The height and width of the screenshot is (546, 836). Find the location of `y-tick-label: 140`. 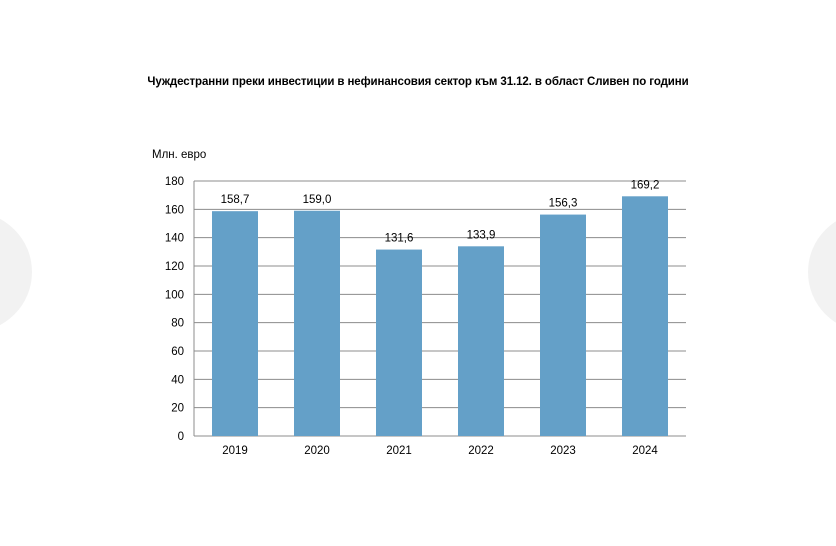

y-tick-label: 140 is located at coordinates (174, 239).